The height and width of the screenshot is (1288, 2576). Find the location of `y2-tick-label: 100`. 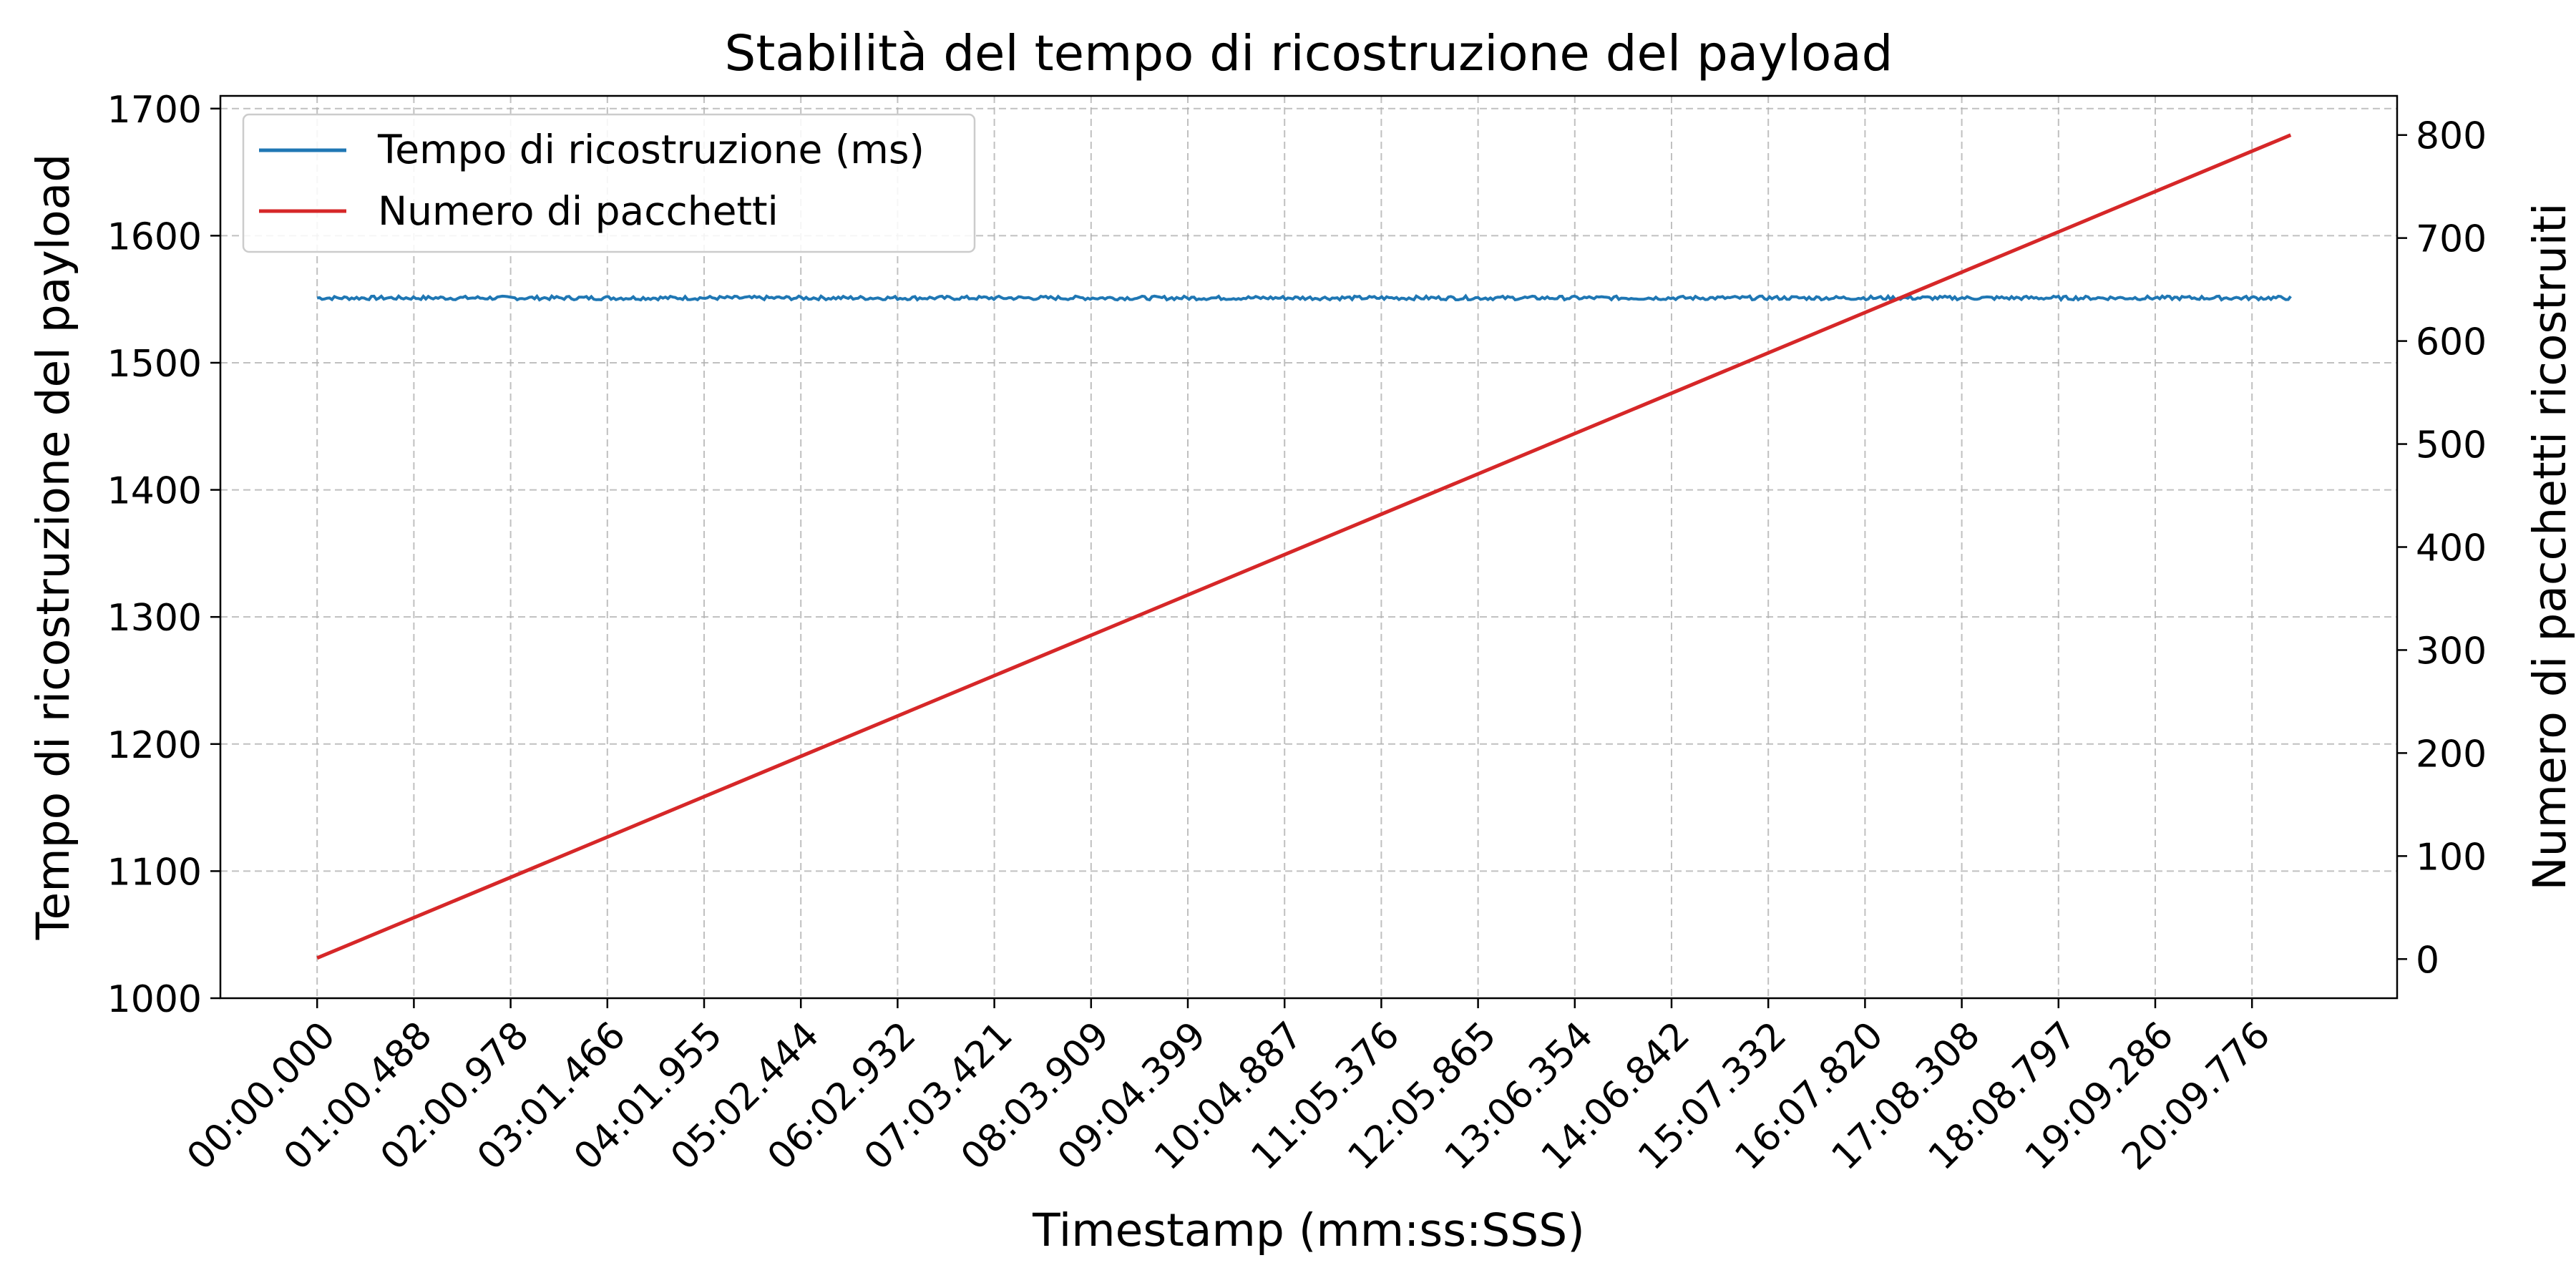

y2-tick-label: 100 is located at coordinates (2451, 858).